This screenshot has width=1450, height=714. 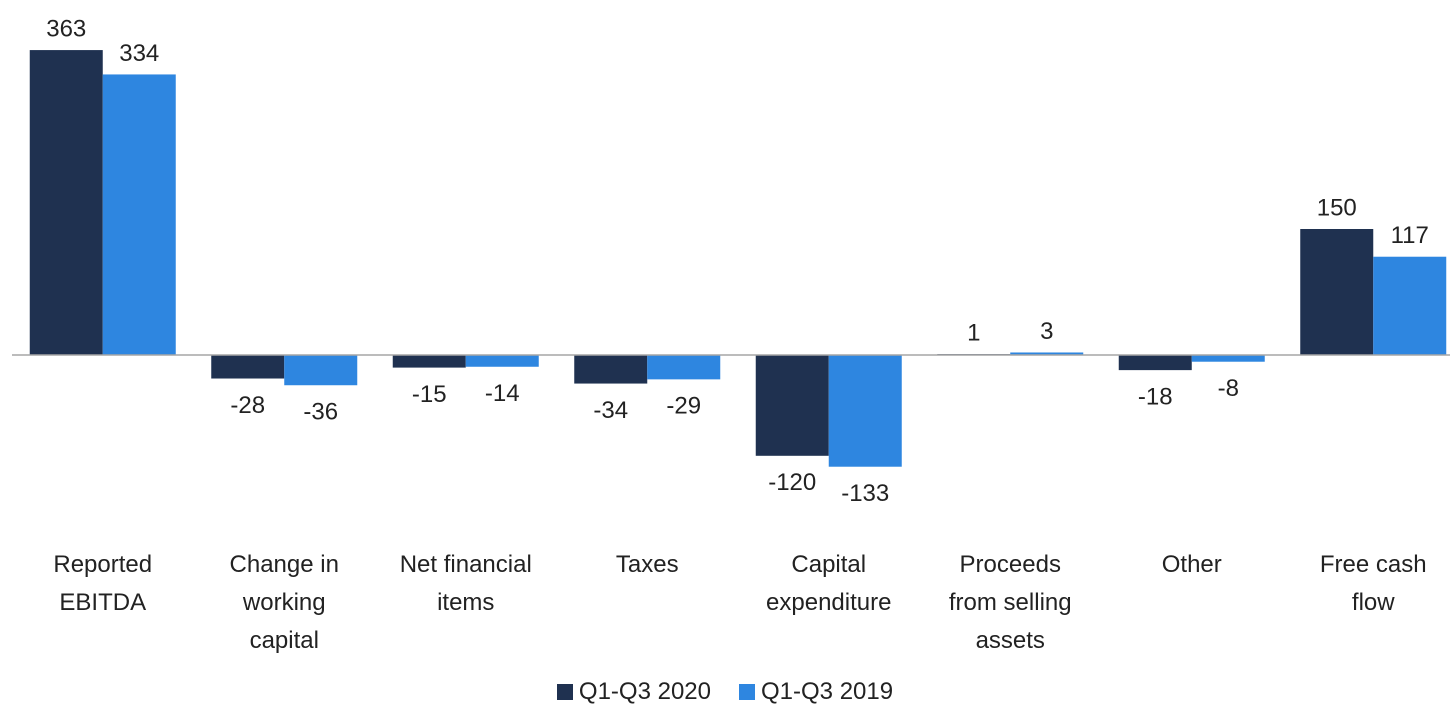 What do you see at coordinates (683, 406) in the screenshot?
I see `data-label: -29` at bounding box center [683, 406].